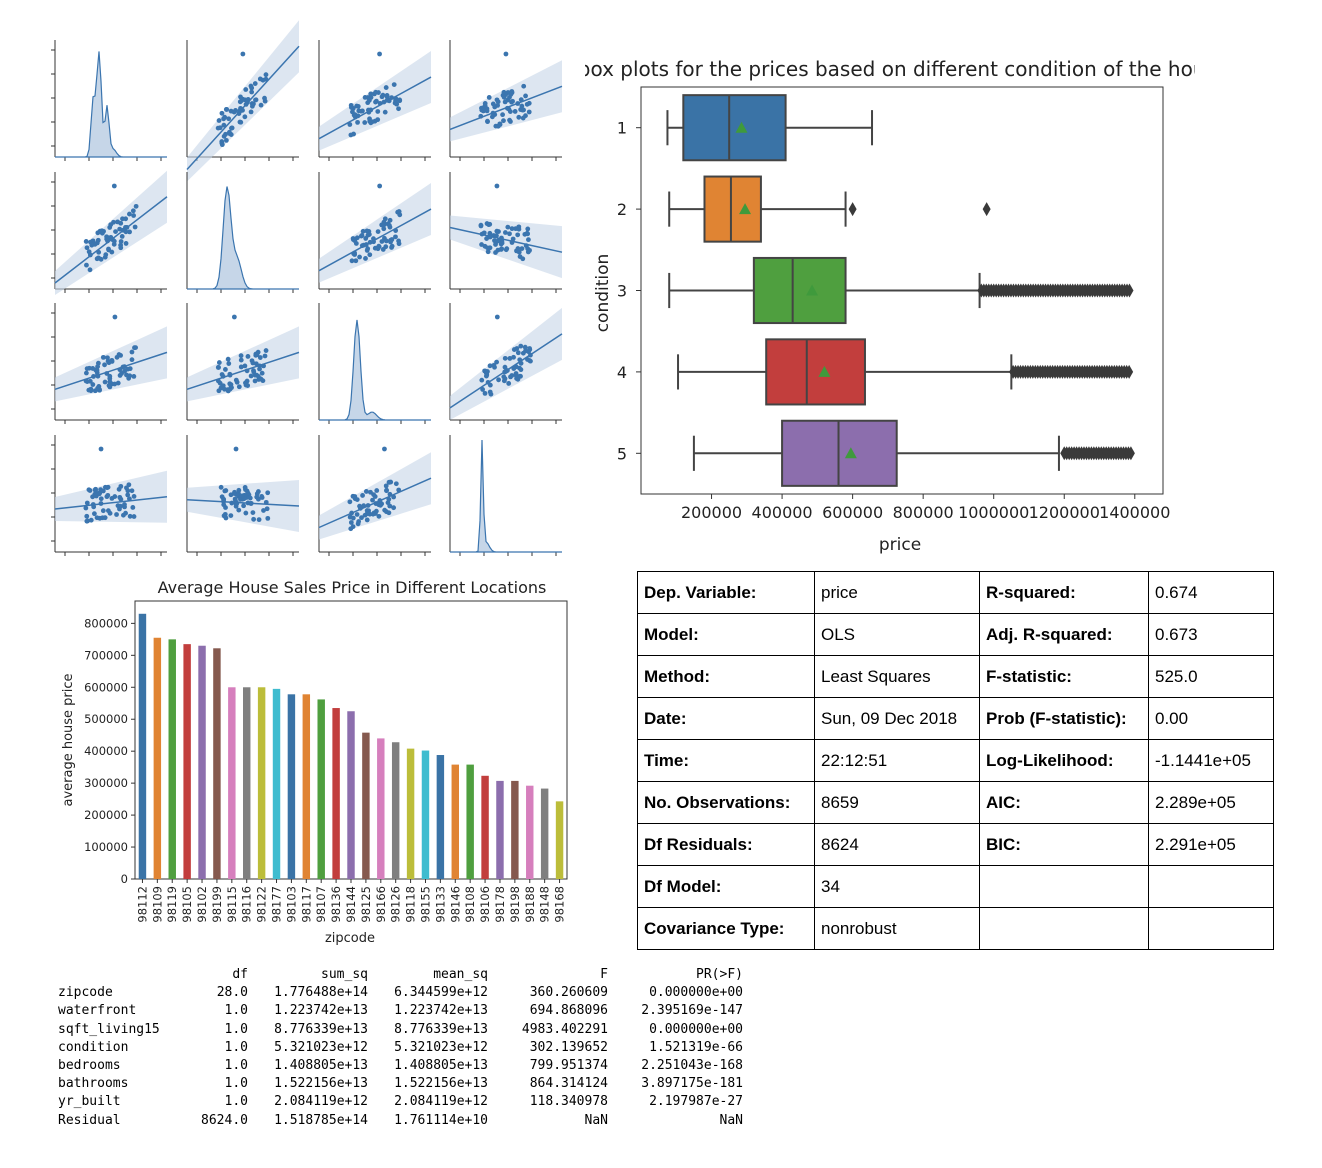 The image size is (1322, 1168). I want to click on anova-cell: 1.223742e+13, so click(441, 1011).